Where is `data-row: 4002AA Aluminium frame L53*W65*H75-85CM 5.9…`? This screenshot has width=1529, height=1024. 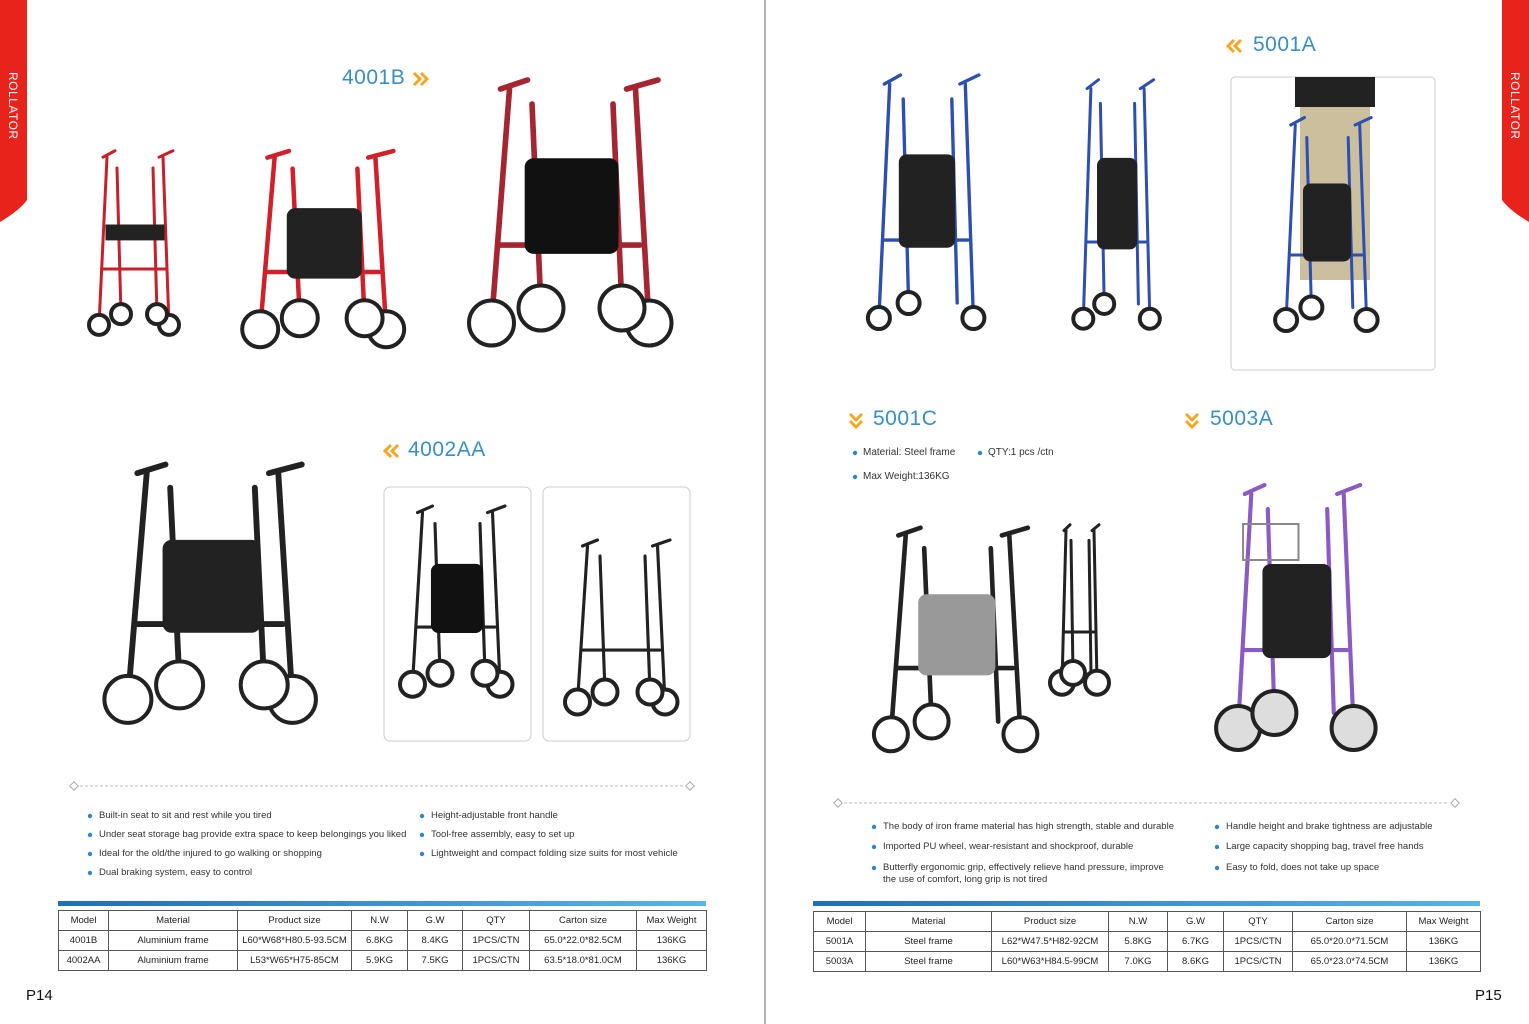 data-row: 4002AA Aluminium frame L53*W65*H75-85CM 5.9… is located at coordinates (382, 960).